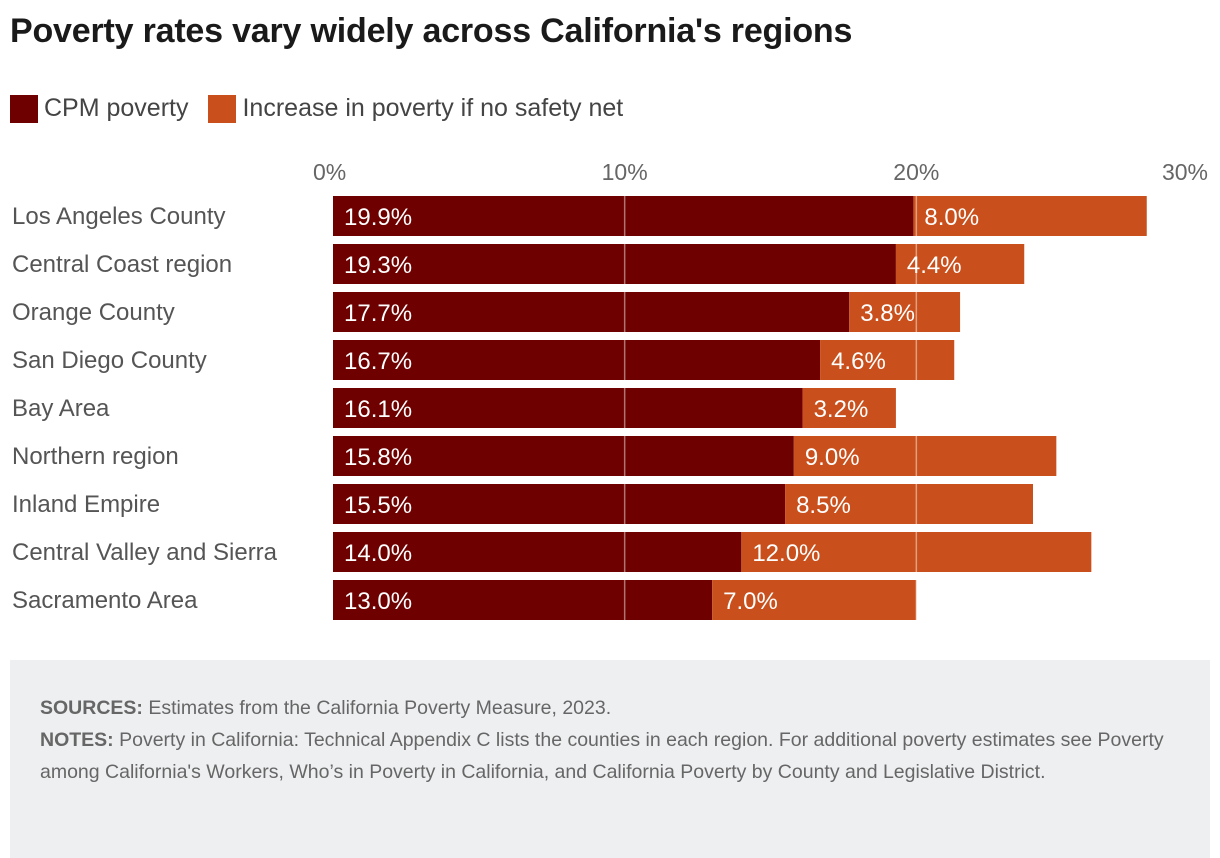 The image size is (1220, 858). Describe the element at coordinates (378, 265) in the screenshot. I see `data-label: 19.3%` at that location.